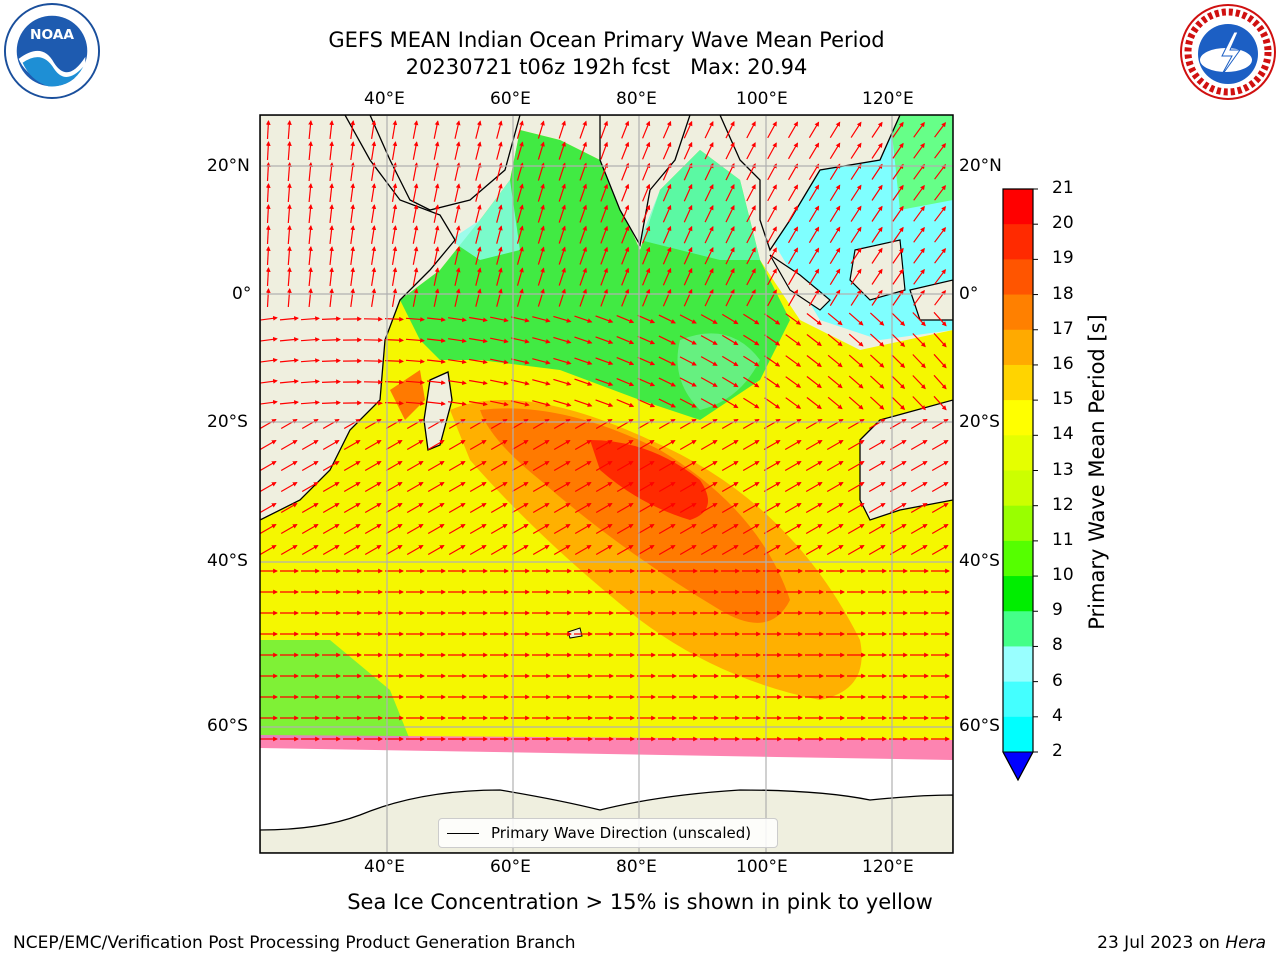  I want to click on legend-label: Primary Wave Direction (unscaled), so click(621, 833).